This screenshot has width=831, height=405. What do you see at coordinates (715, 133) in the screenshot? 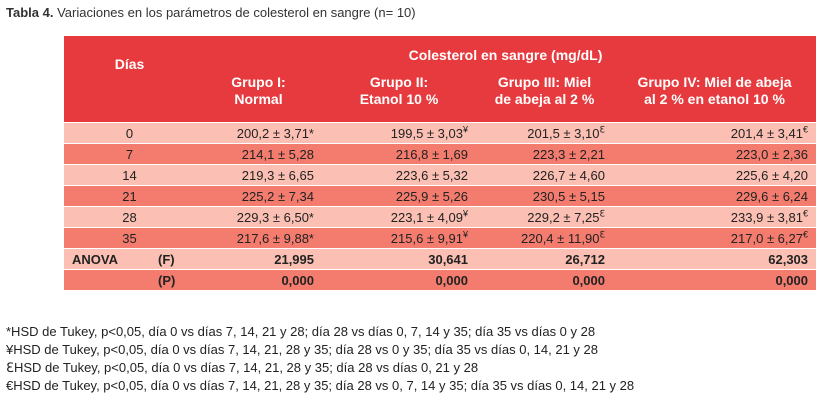
I see `group-4-value: 201,4 ± 3,41€` at bounding box center [715, 133].